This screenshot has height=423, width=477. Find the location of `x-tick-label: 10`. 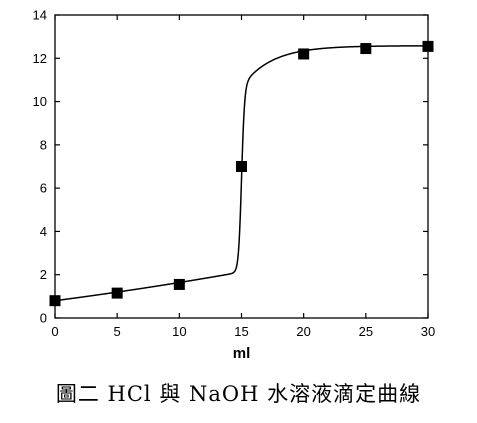

x-tick-label: 10 is located at coordinates (179, 331).